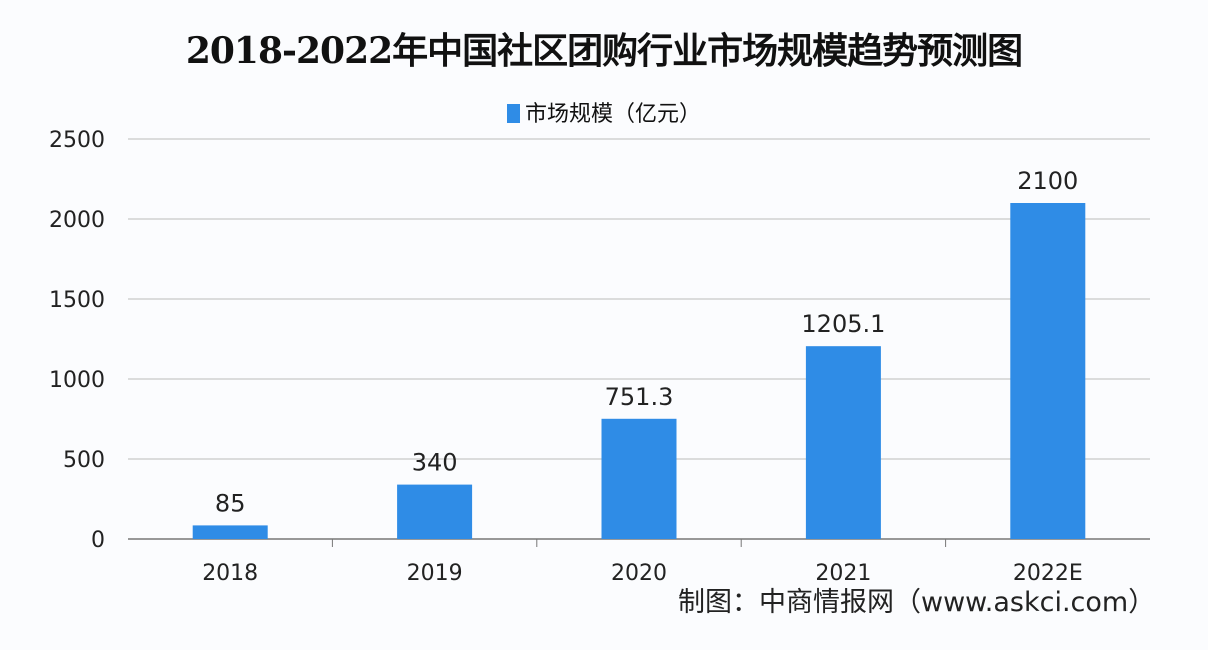  I want to click on legend-label: 市场规模（亿元）, so click(612, 114).